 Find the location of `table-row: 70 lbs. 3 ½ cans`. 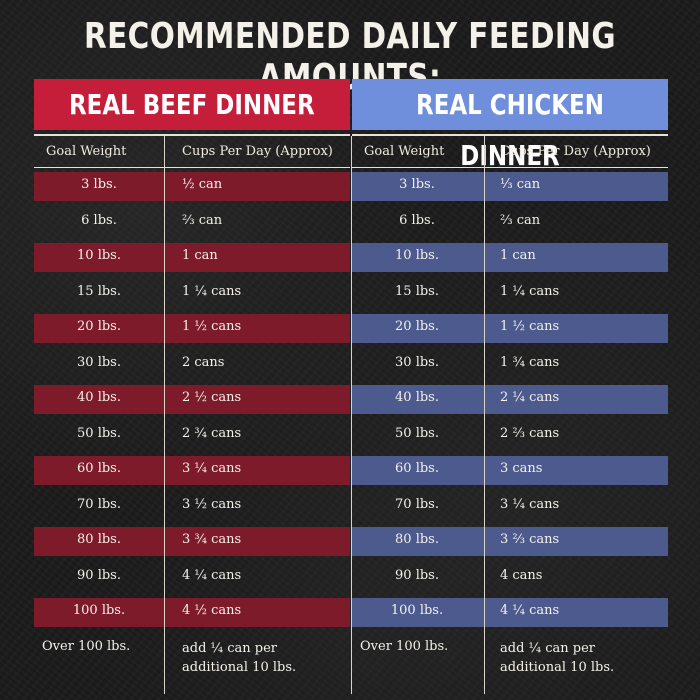

table-row: 70 lbs. 3 ½ cans is located at coordinates (192, 506).